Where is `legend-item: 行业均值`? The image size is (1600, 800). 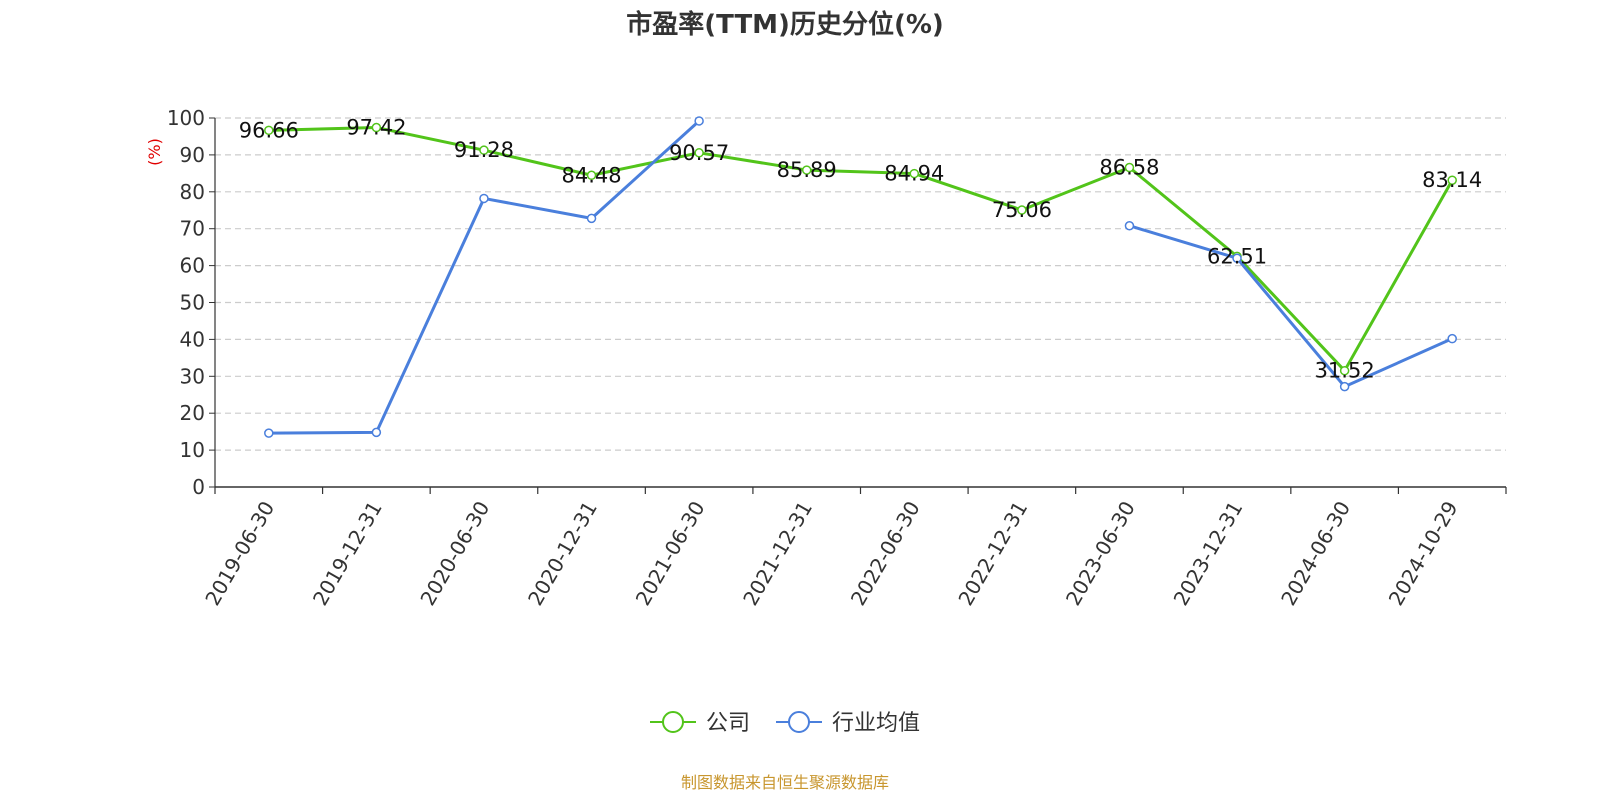
legend-item: 行业均值 is located at coordinates (848, 723).